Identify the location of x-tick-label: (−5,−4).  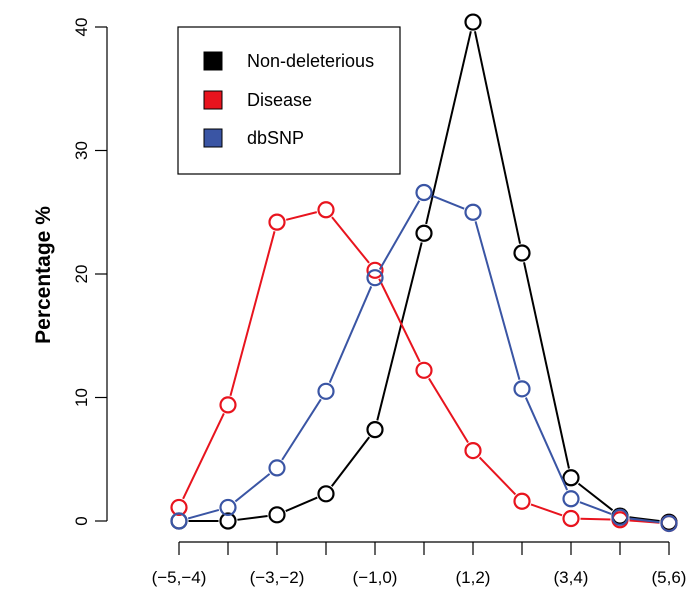
(179, 577).